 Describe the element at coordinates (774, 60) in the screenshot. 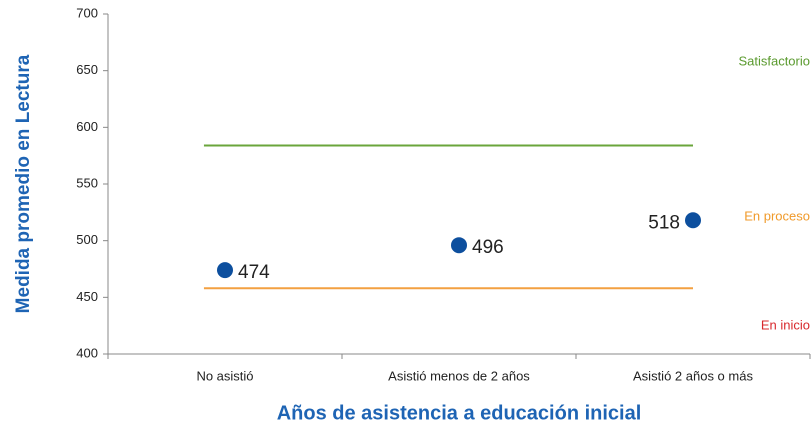

I see `level-label: Satisfactorio` at that location.